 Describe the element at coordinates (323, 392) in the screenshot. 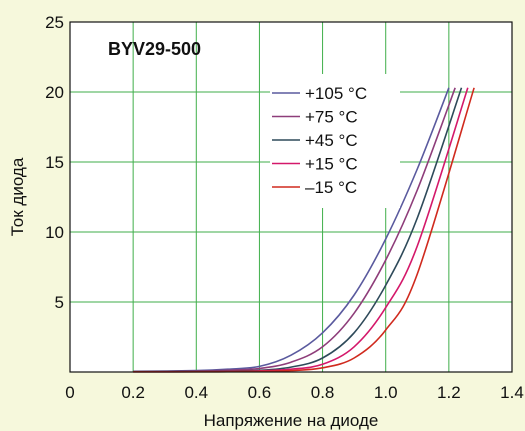

I see `x-tick-label: 0.8` at that location.